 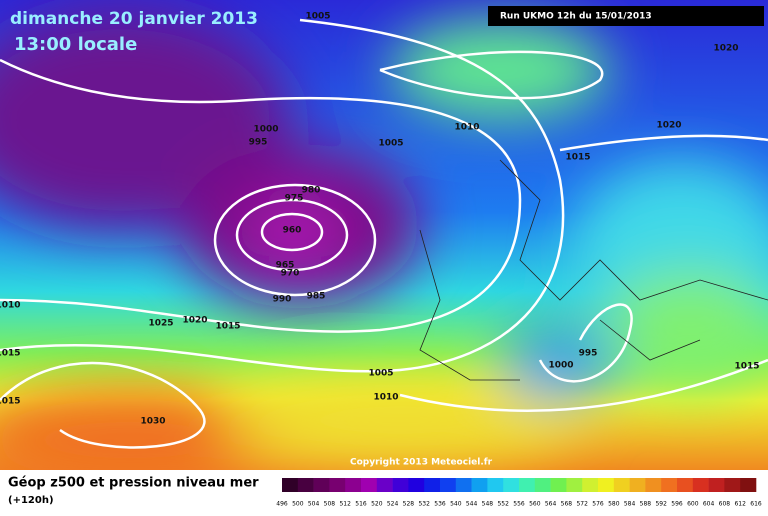 What do you see at coordinates (472, 504) in the screenshot?
I see `scale-label: 544` at bounding box center [472, 504].